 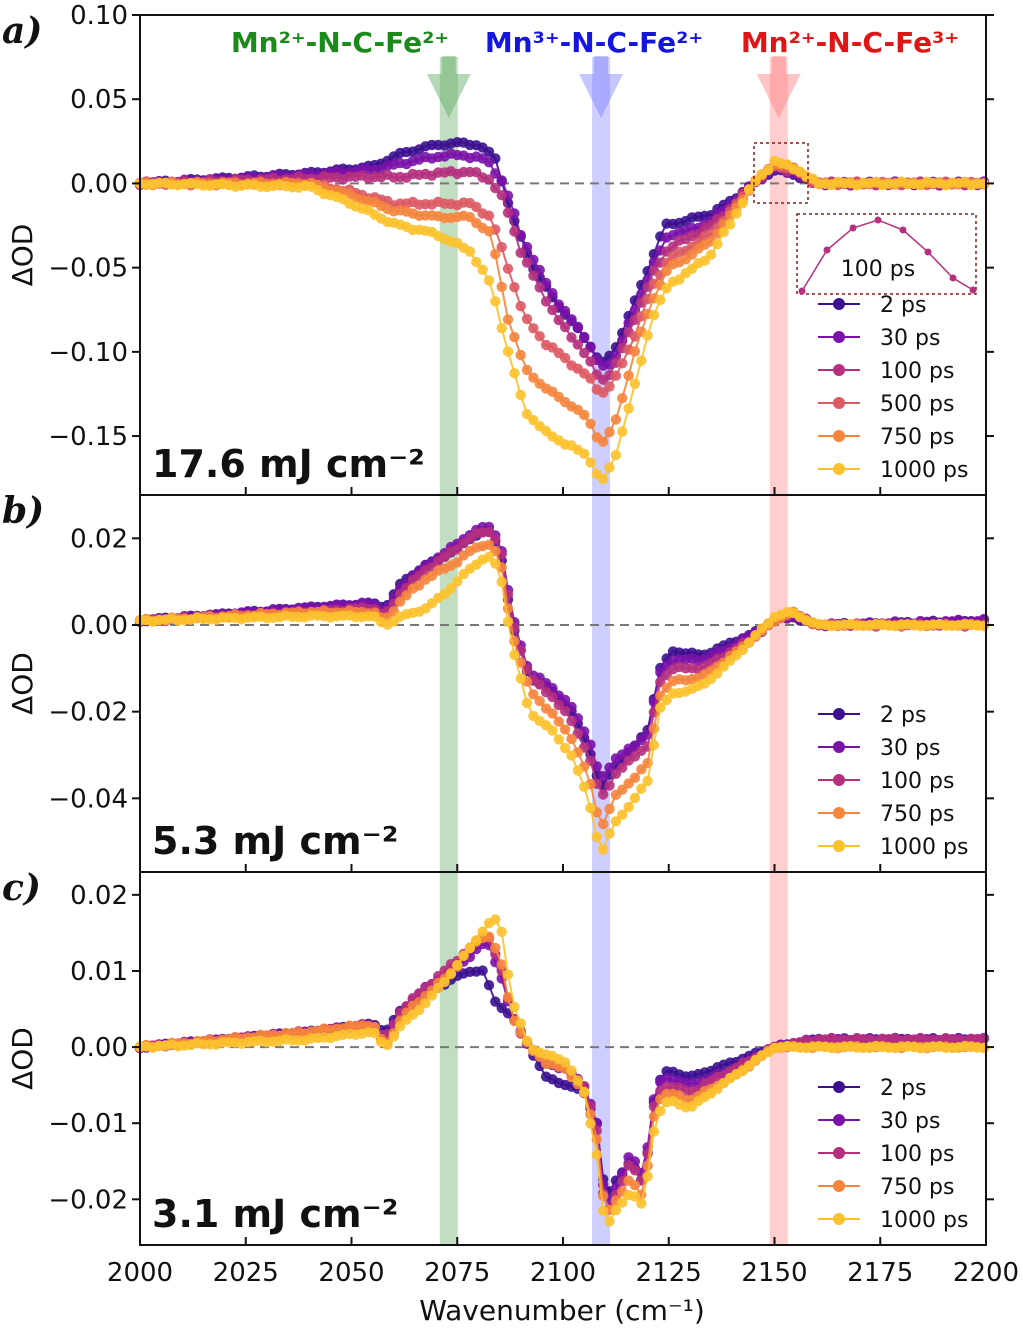 I want to click on x-tick-label: 2200, so click(x=986, y=1273).